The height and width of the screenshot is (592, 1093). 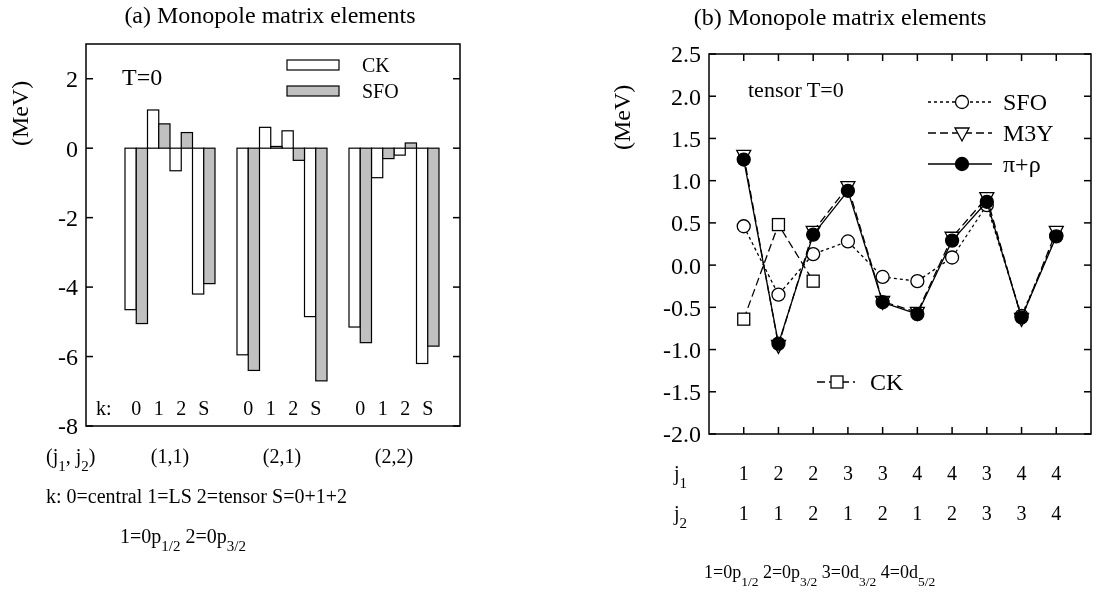 What do you see at coordinates (686, 181) in the screenshot?
I see `y-tick-label: 1.0` at bounding box center [686, 181].